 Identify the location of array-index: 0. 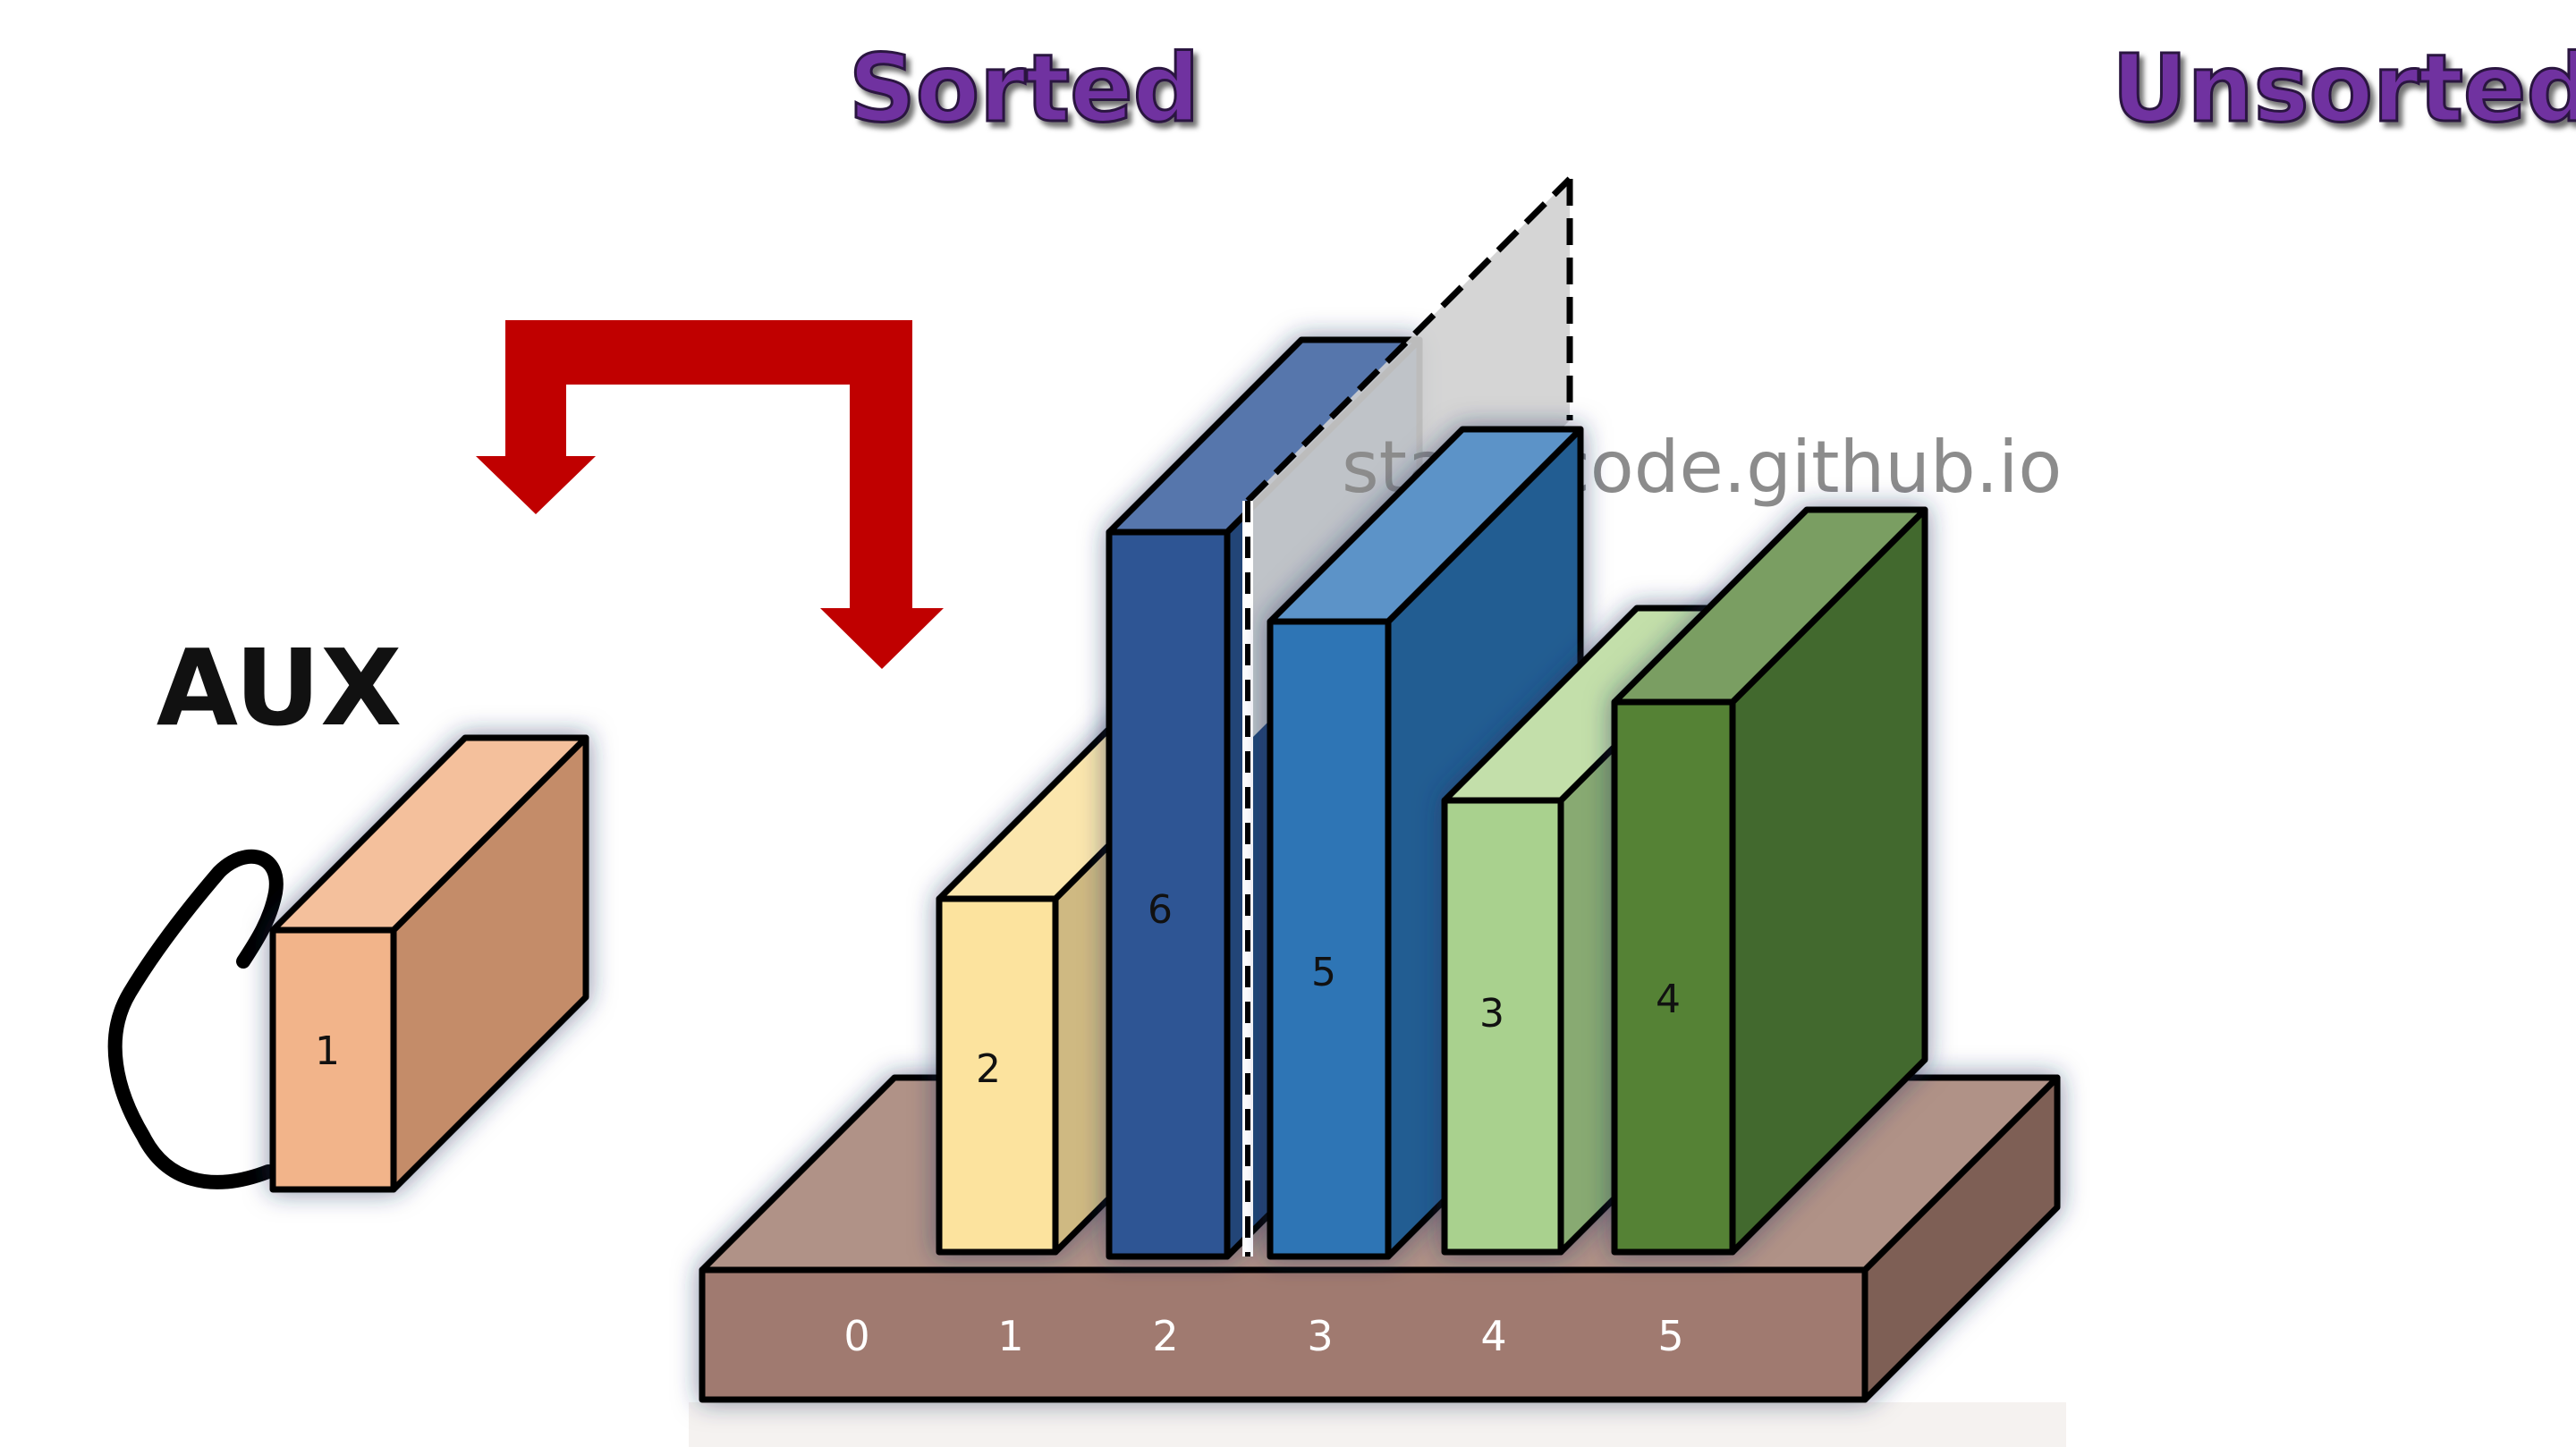
(856, 1336).